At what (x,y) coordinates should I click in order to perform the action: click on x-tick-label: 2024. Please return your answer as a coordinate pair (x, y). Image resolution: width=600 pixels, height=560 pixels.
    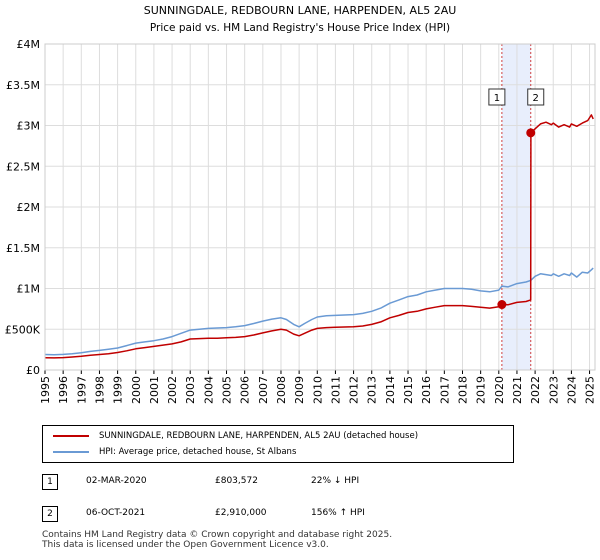
    Looking at the image, I should click on (571, 390).